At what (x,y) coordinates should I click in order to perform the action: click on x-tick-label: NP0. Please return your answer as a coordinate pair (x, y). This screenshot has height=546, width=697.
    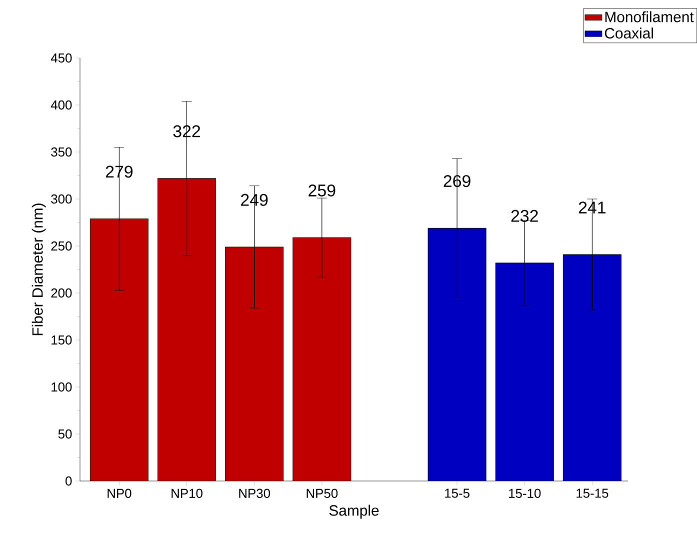
    Looking at the image, I should click on (120, 493).